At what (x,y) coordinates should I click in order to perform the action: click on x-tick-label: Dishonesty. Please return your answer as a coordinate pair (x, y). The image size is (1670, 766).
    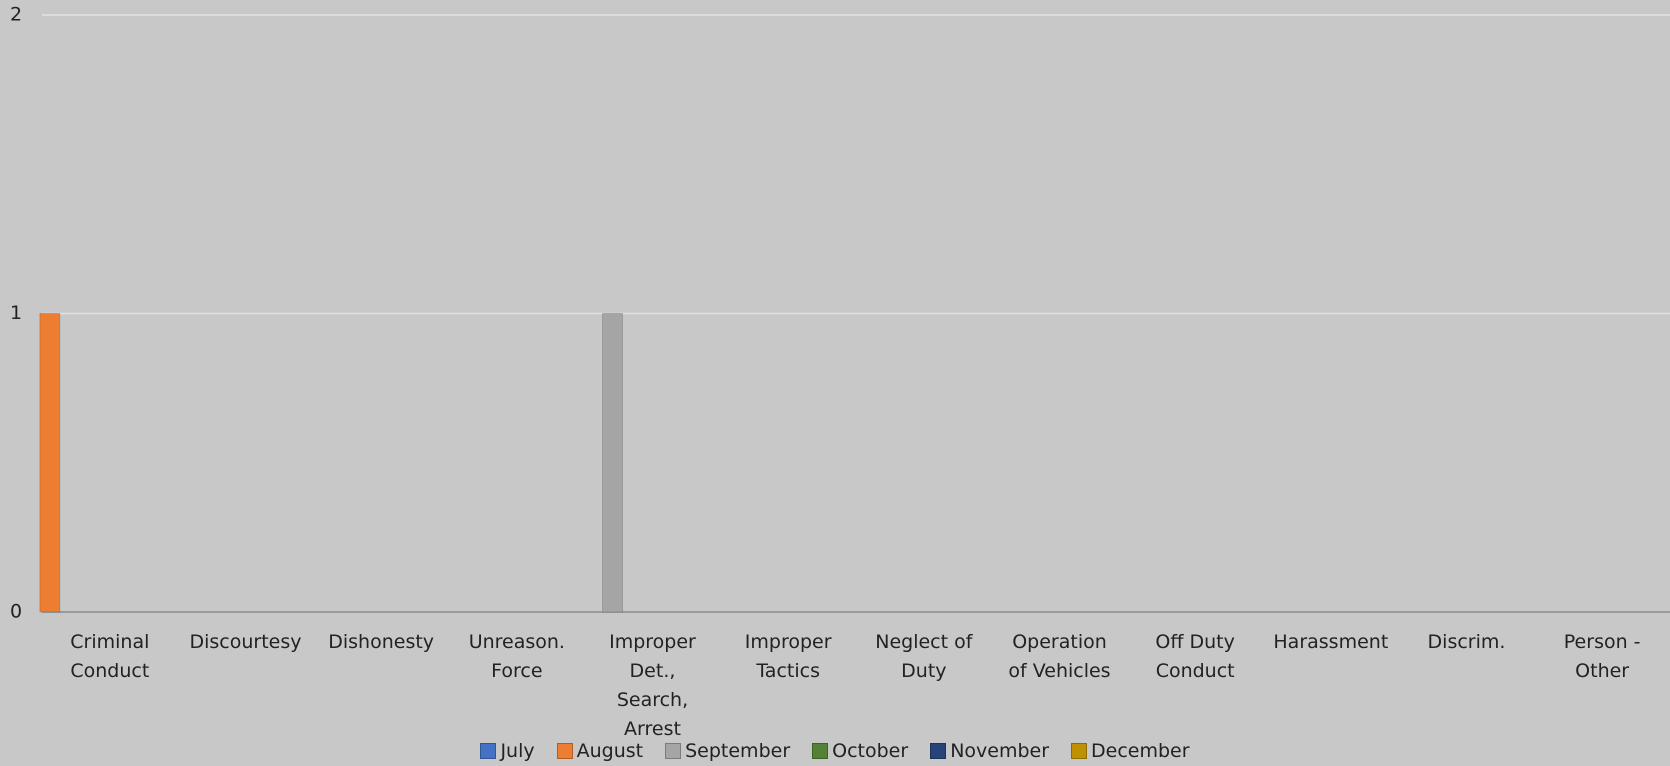
    Looking at the image, I should click on (381, 642).